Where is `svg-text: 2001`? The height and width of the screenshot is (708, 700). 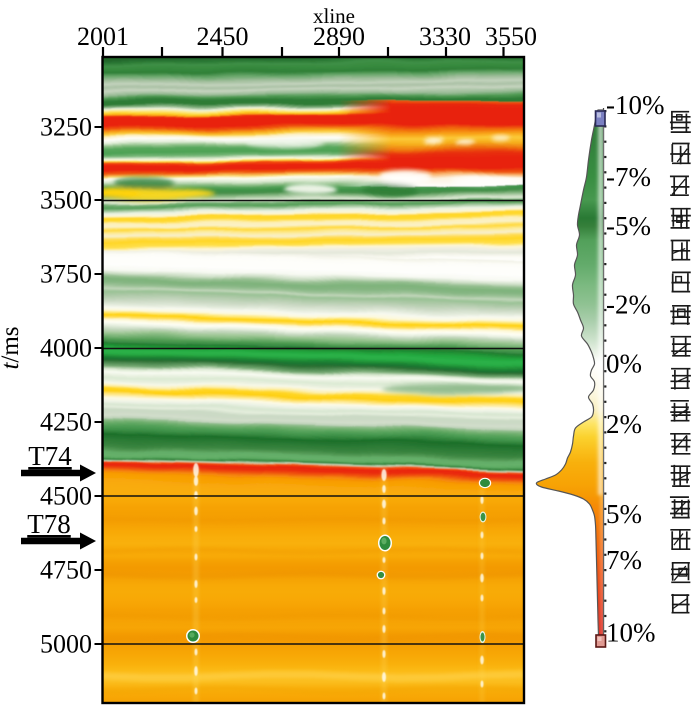 svg-text: 2001 is located at coordinates (103, 36).